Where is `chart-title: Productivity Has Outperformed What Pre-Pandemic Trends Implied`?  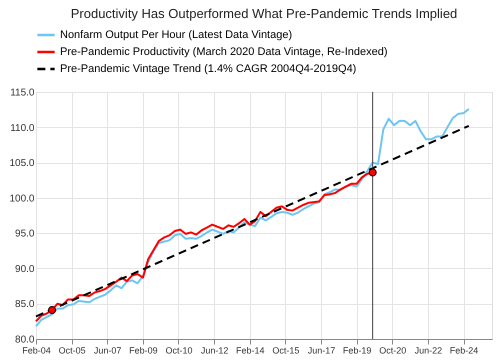 chart-title: Productivity Has Outperformed What Pre-Pandemic Trends Implied is located at coordinates (264, 13).